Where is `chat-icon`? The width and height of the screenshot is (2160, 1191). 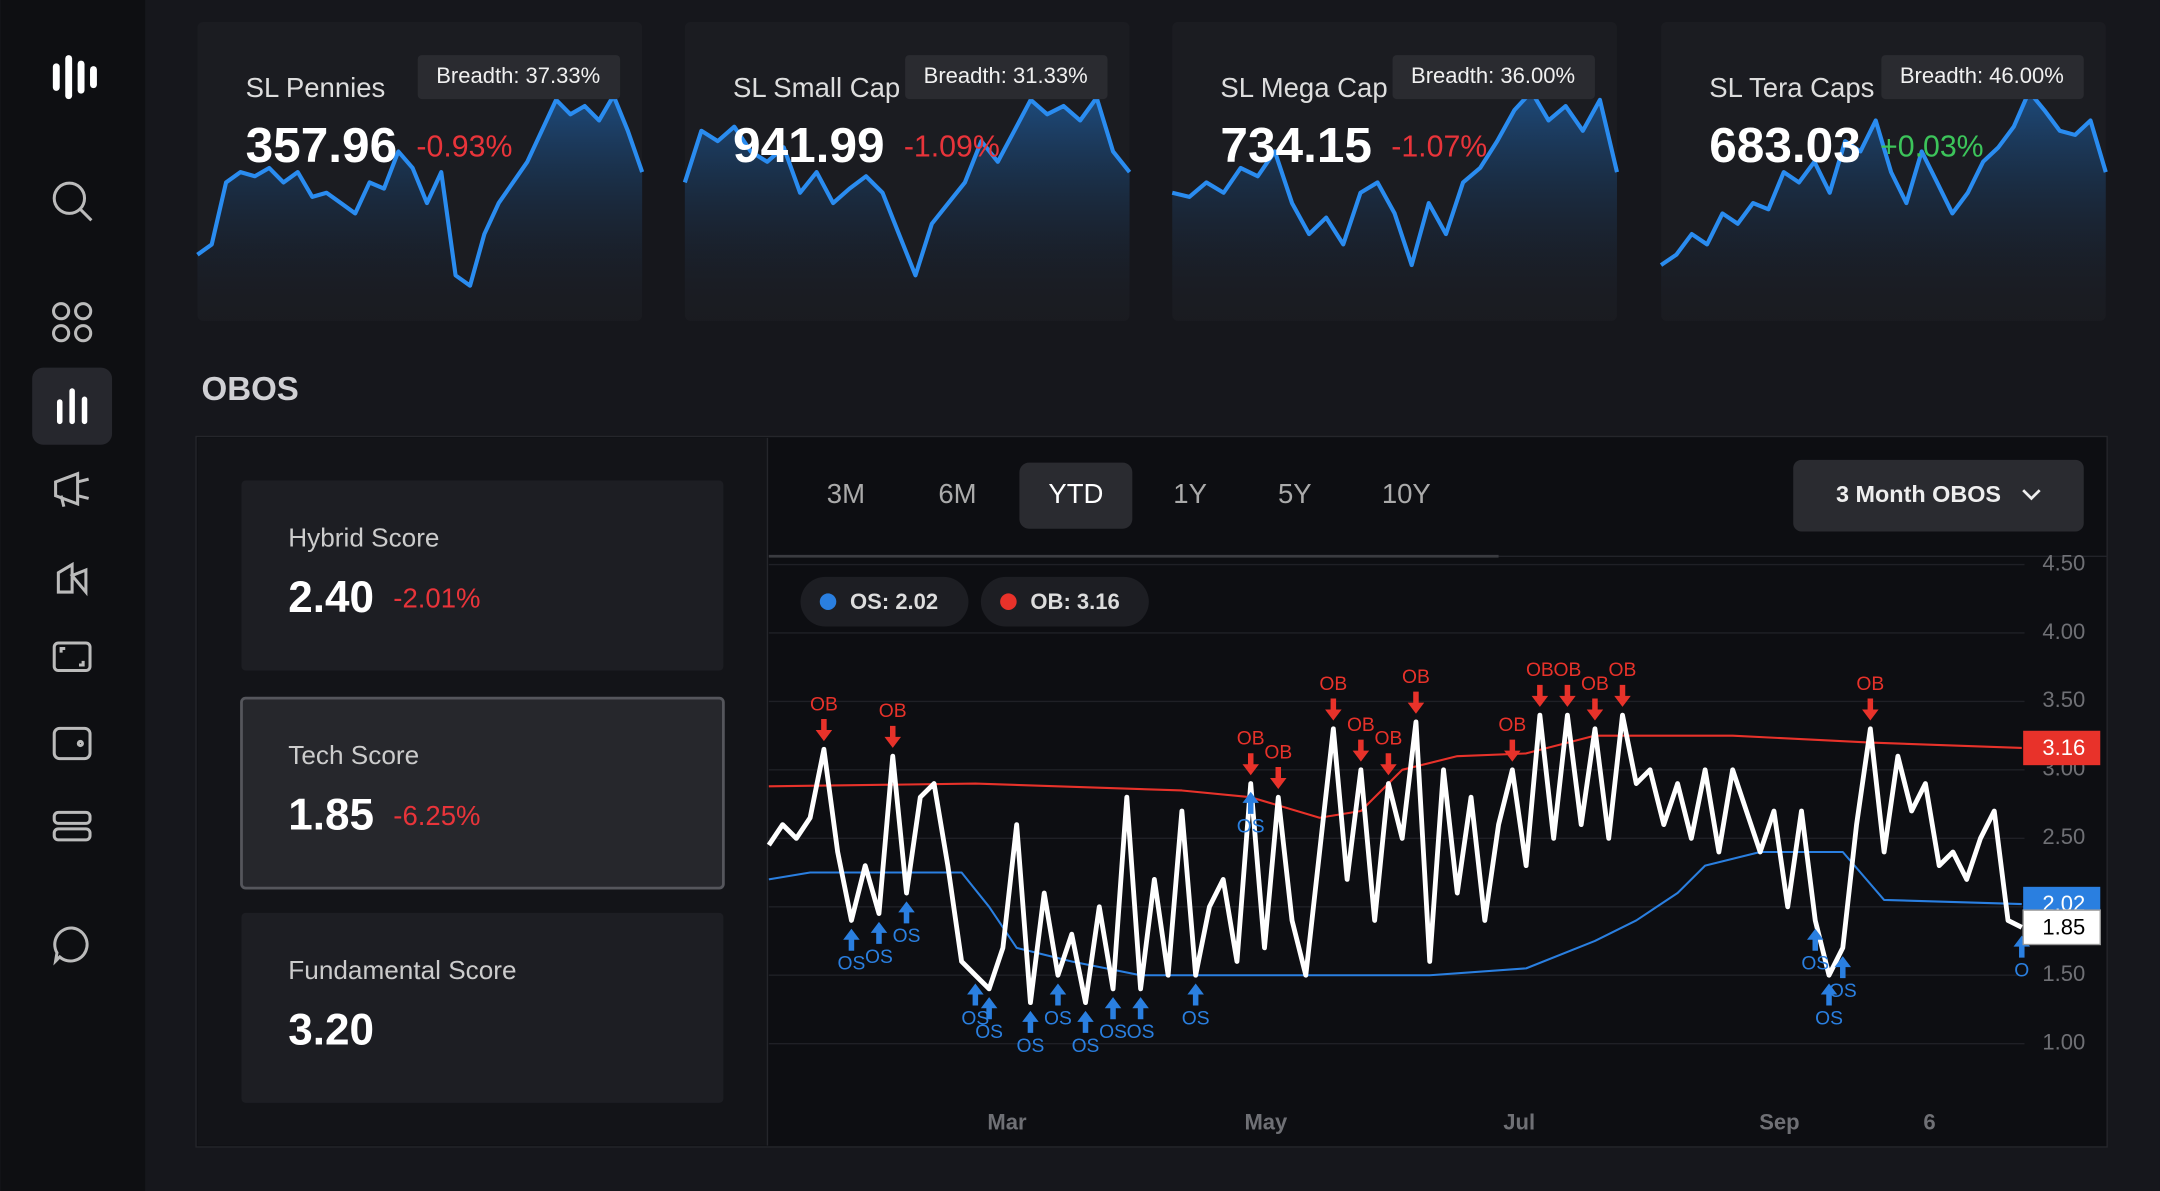
chat-icon is located at coordinates (71, 946).